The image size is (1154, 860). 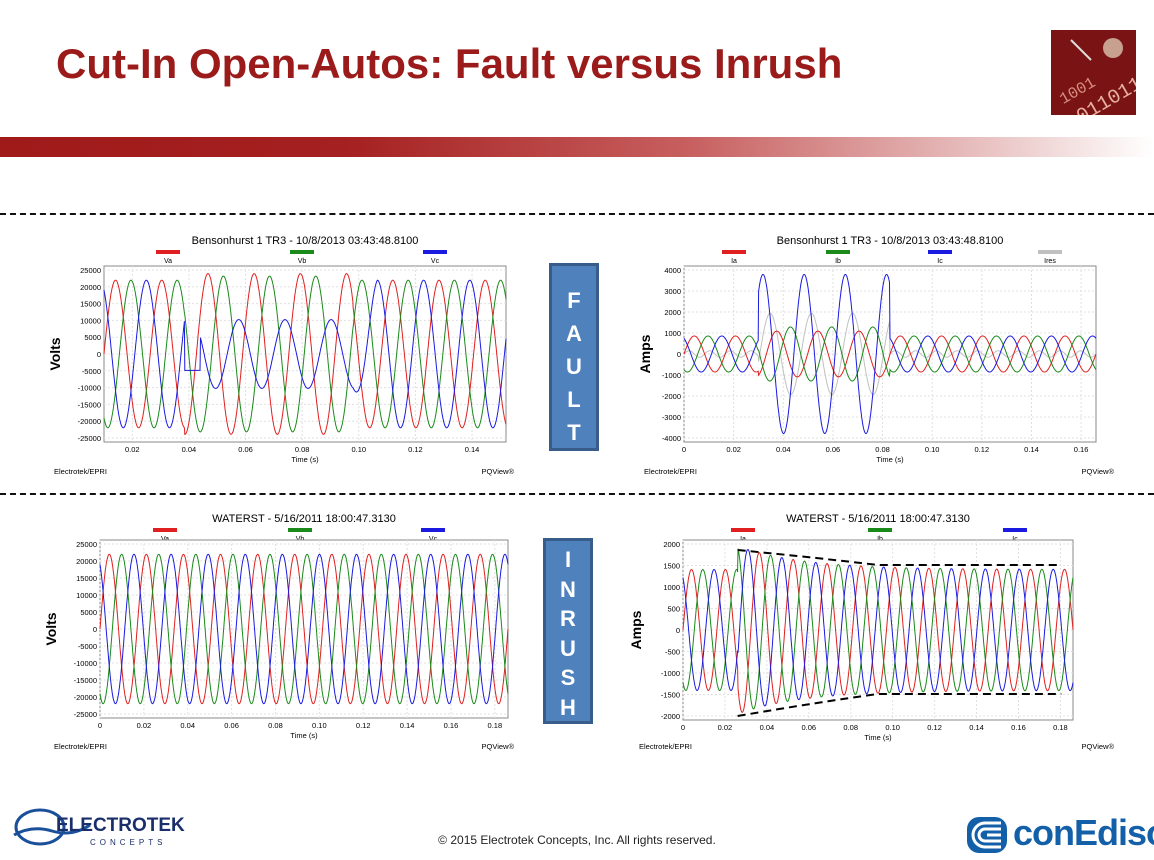 What do you see at coordinates (899, 557) in the screenshot?
I see `envelope-upper` at bounding box center [899, 557].